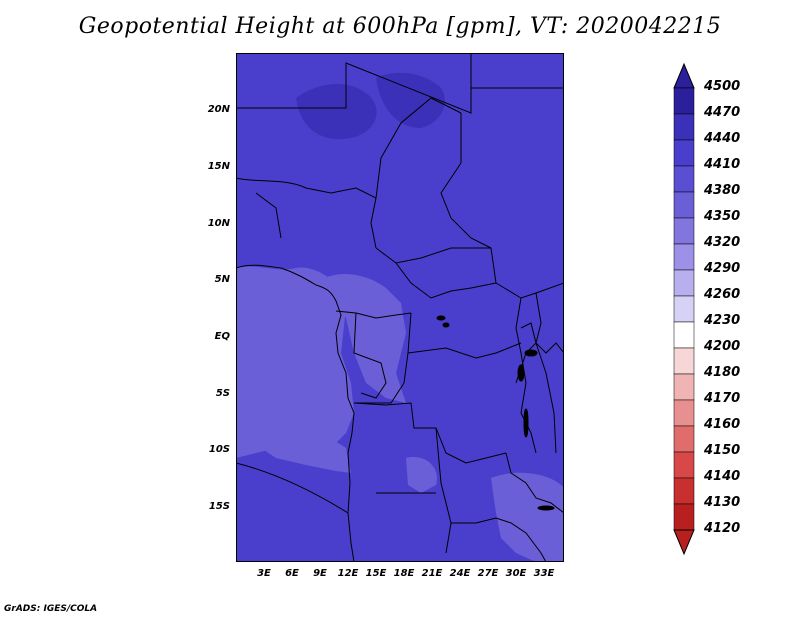 The height and width of the screenshot is (618, 800). What do you see at coordinates (303, 449) in the screenshot?
I see `low-height-region-southwest` at bounding box center [303, 449].